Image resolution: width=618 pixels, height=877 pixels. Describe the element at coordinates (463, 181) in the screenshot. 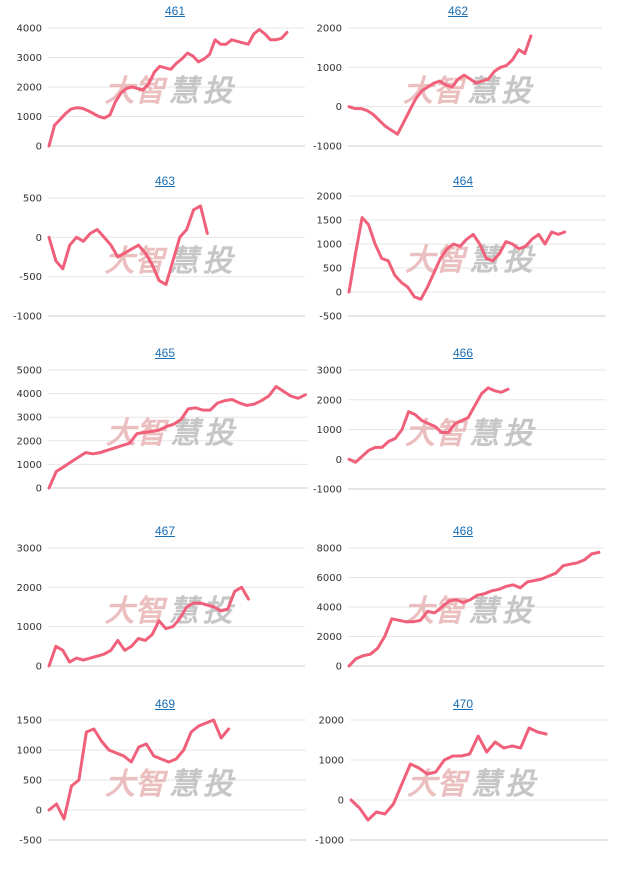

I see `chart-title-link: 464` at that location.